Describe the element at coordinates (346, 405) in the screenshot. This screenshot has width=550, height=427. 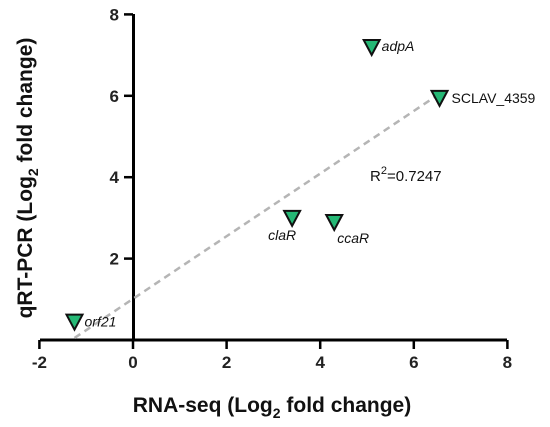
I see `x-title-part2: fold change)` at that location.